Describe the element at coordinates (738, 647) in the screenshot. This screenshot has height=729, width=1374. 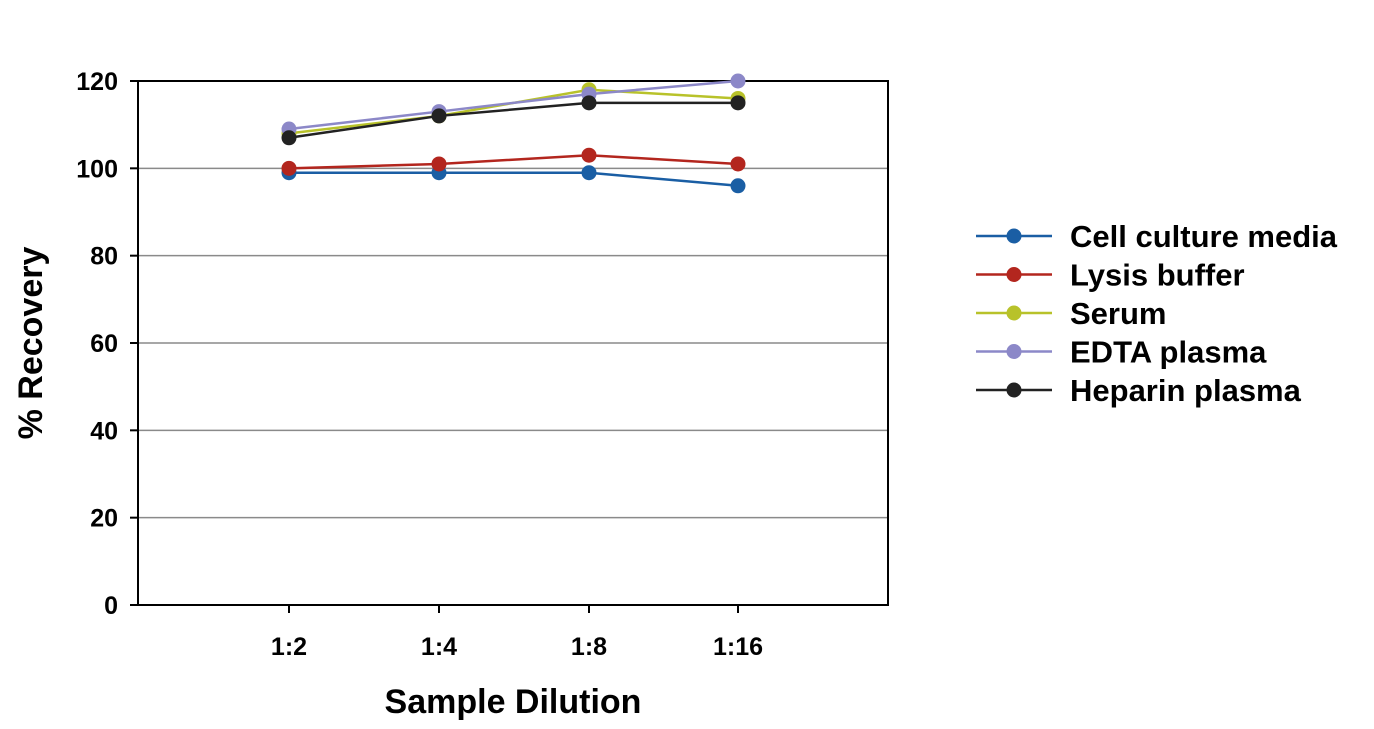
I see `x-tick-label-3: 1:16` at that location.